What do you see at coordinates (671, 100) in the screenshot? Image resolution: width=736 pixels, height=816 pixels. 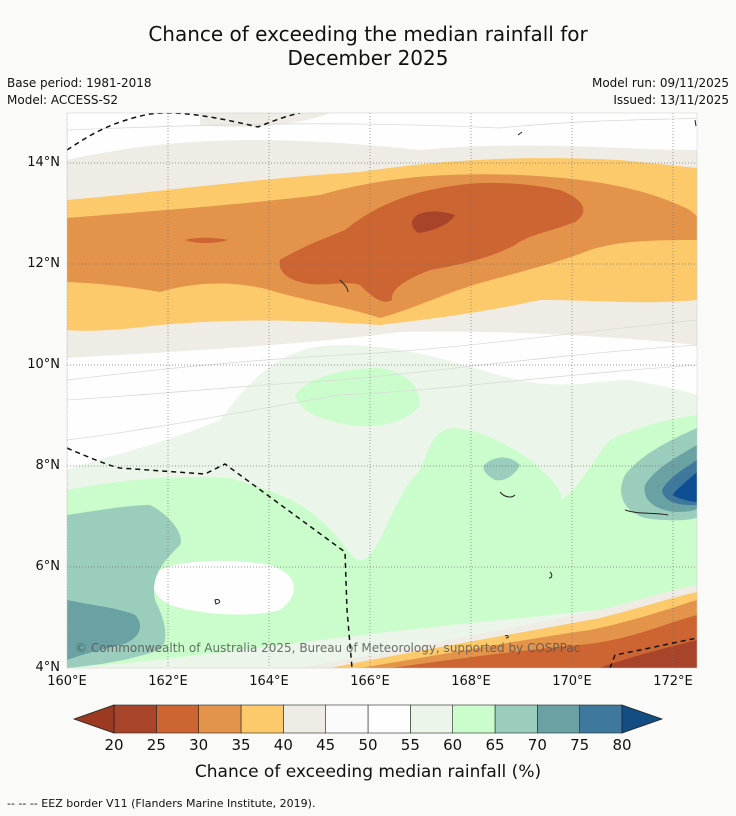 I see `issued-date: Issued: 13/11/2025` at bounding box center [671, 100].